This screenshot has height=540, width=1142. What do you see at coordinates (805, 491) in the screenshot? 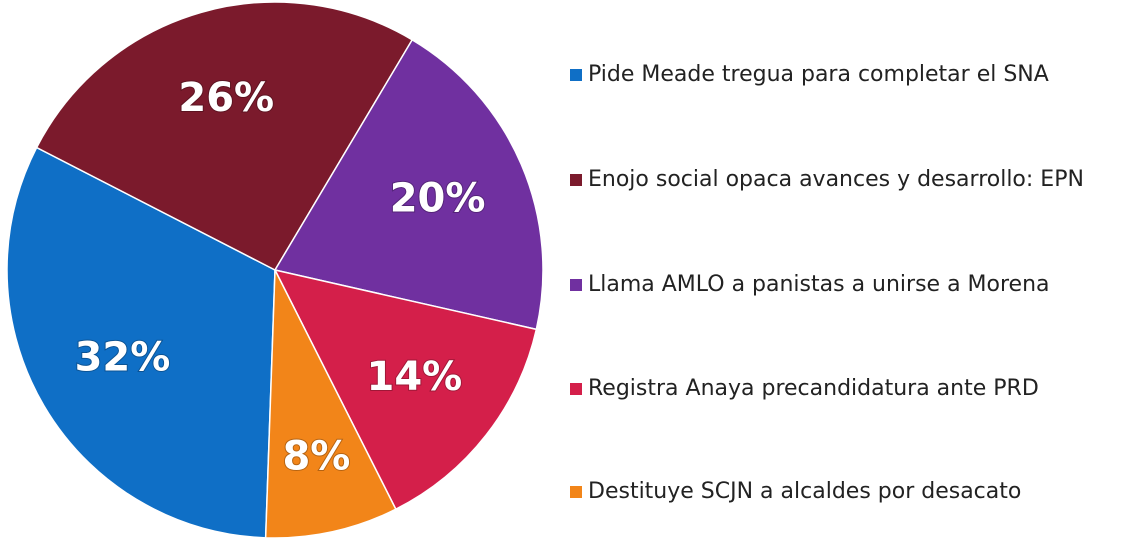
I see `legend-label: Destituye SCJN a alcaldes por desacato` at bounding box center [805, 491].